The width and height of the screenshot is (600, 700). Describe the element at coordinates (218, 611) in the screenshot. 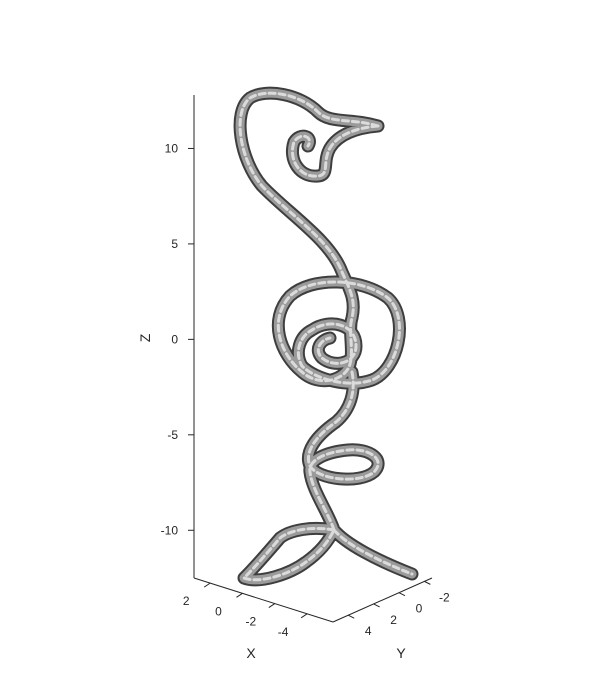

I see `x-tick-label: 0` at that location.